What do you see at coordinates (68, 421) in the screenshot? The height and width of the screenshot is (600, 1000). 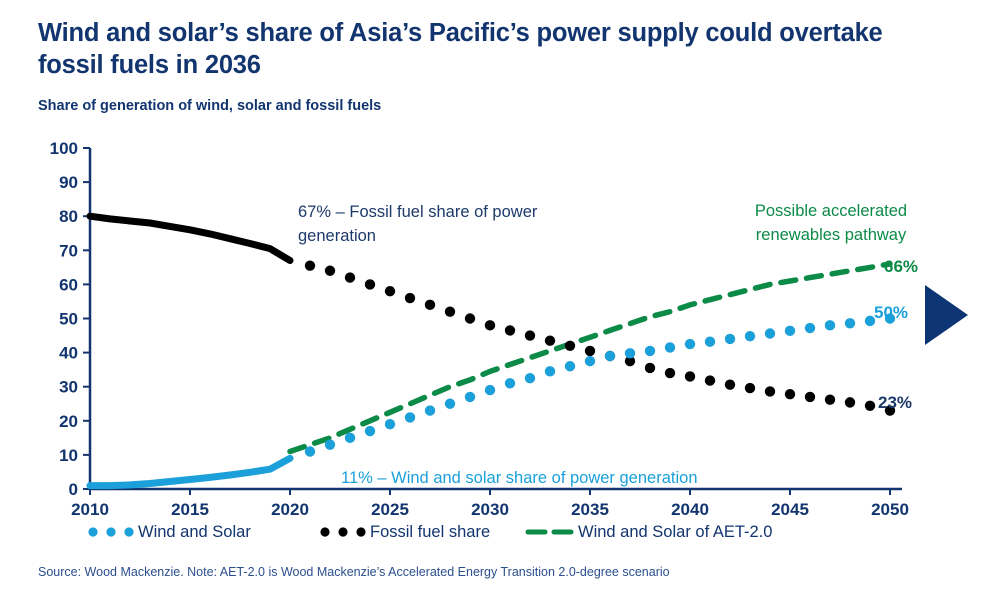 I see `y-tick-label: 20` at bounding box center [68, 421].